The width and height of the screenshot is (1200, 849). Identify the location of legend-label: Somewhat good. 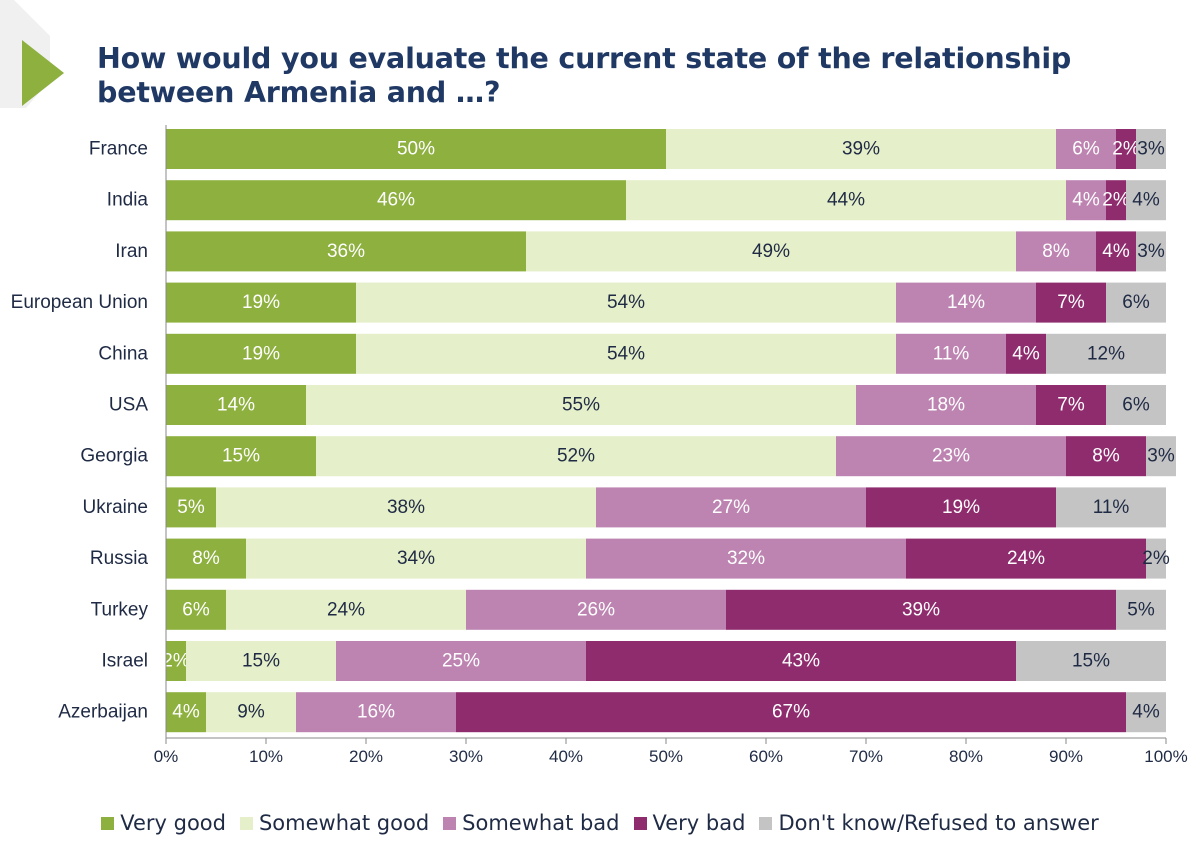
(344, 823).